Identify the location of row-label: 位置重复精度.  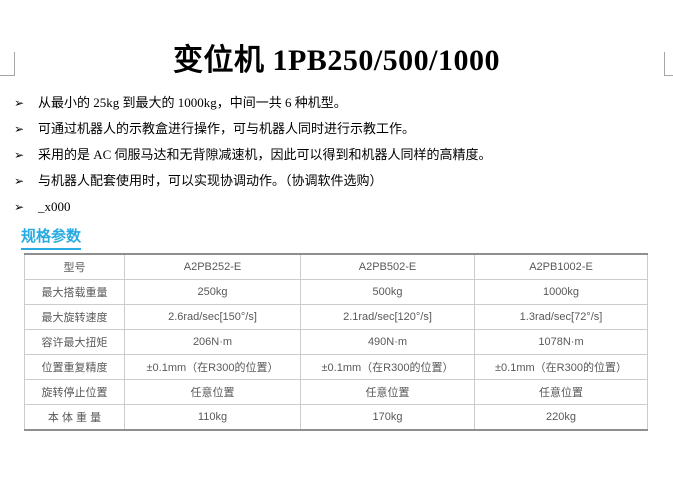
(74, 367).